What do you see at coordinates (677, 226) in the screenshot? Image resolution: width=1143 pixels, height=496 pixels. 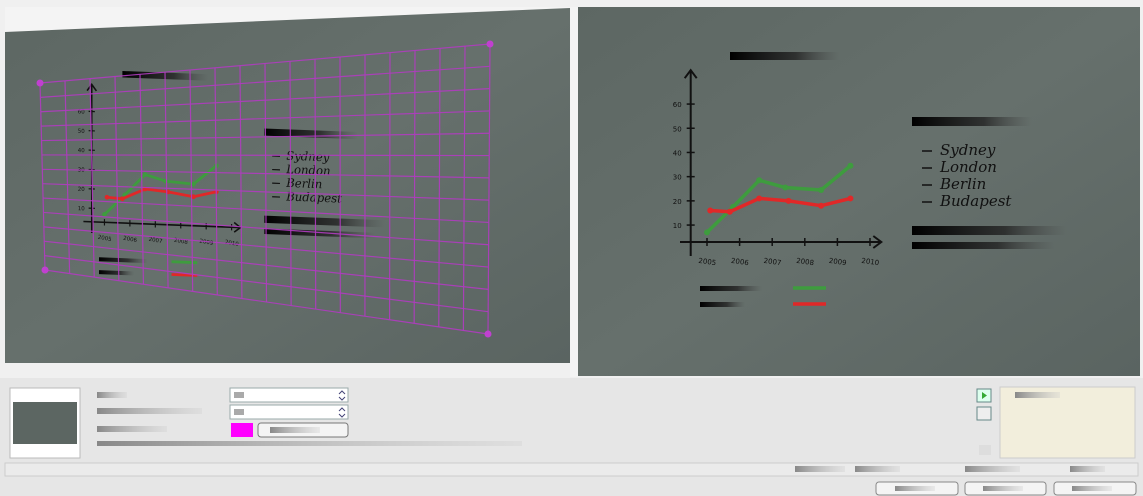 I see `y-tick-label: 10` at bounding box center [677, 226].